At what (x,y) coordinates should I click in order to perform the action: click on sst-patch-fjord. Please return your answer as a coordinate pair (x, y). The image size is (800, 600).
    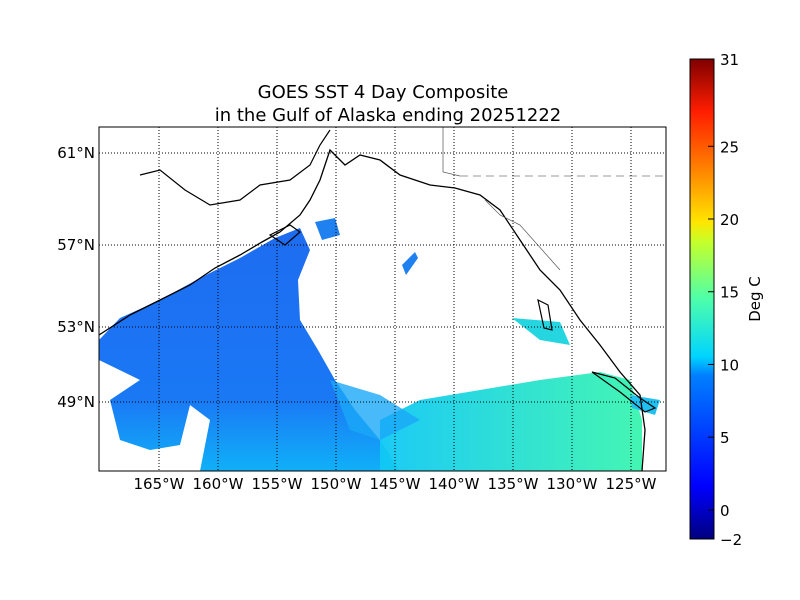
    Looking at the image, I should click on (645, 405).